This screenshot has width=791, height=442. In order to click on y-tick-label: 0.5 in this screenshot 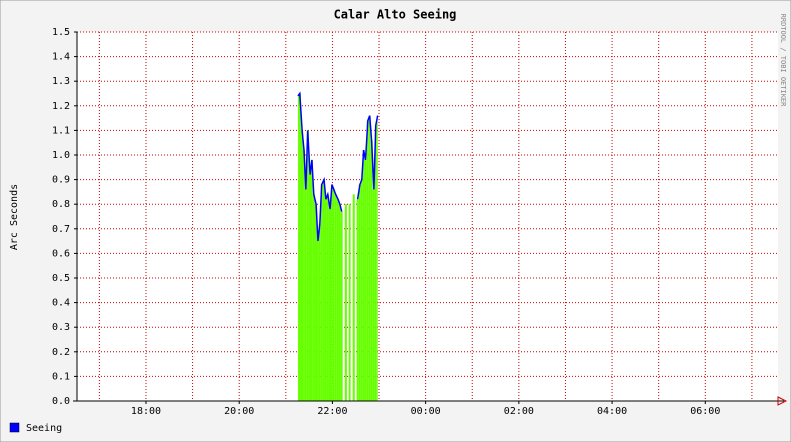, I will do `click(61, 278)`.